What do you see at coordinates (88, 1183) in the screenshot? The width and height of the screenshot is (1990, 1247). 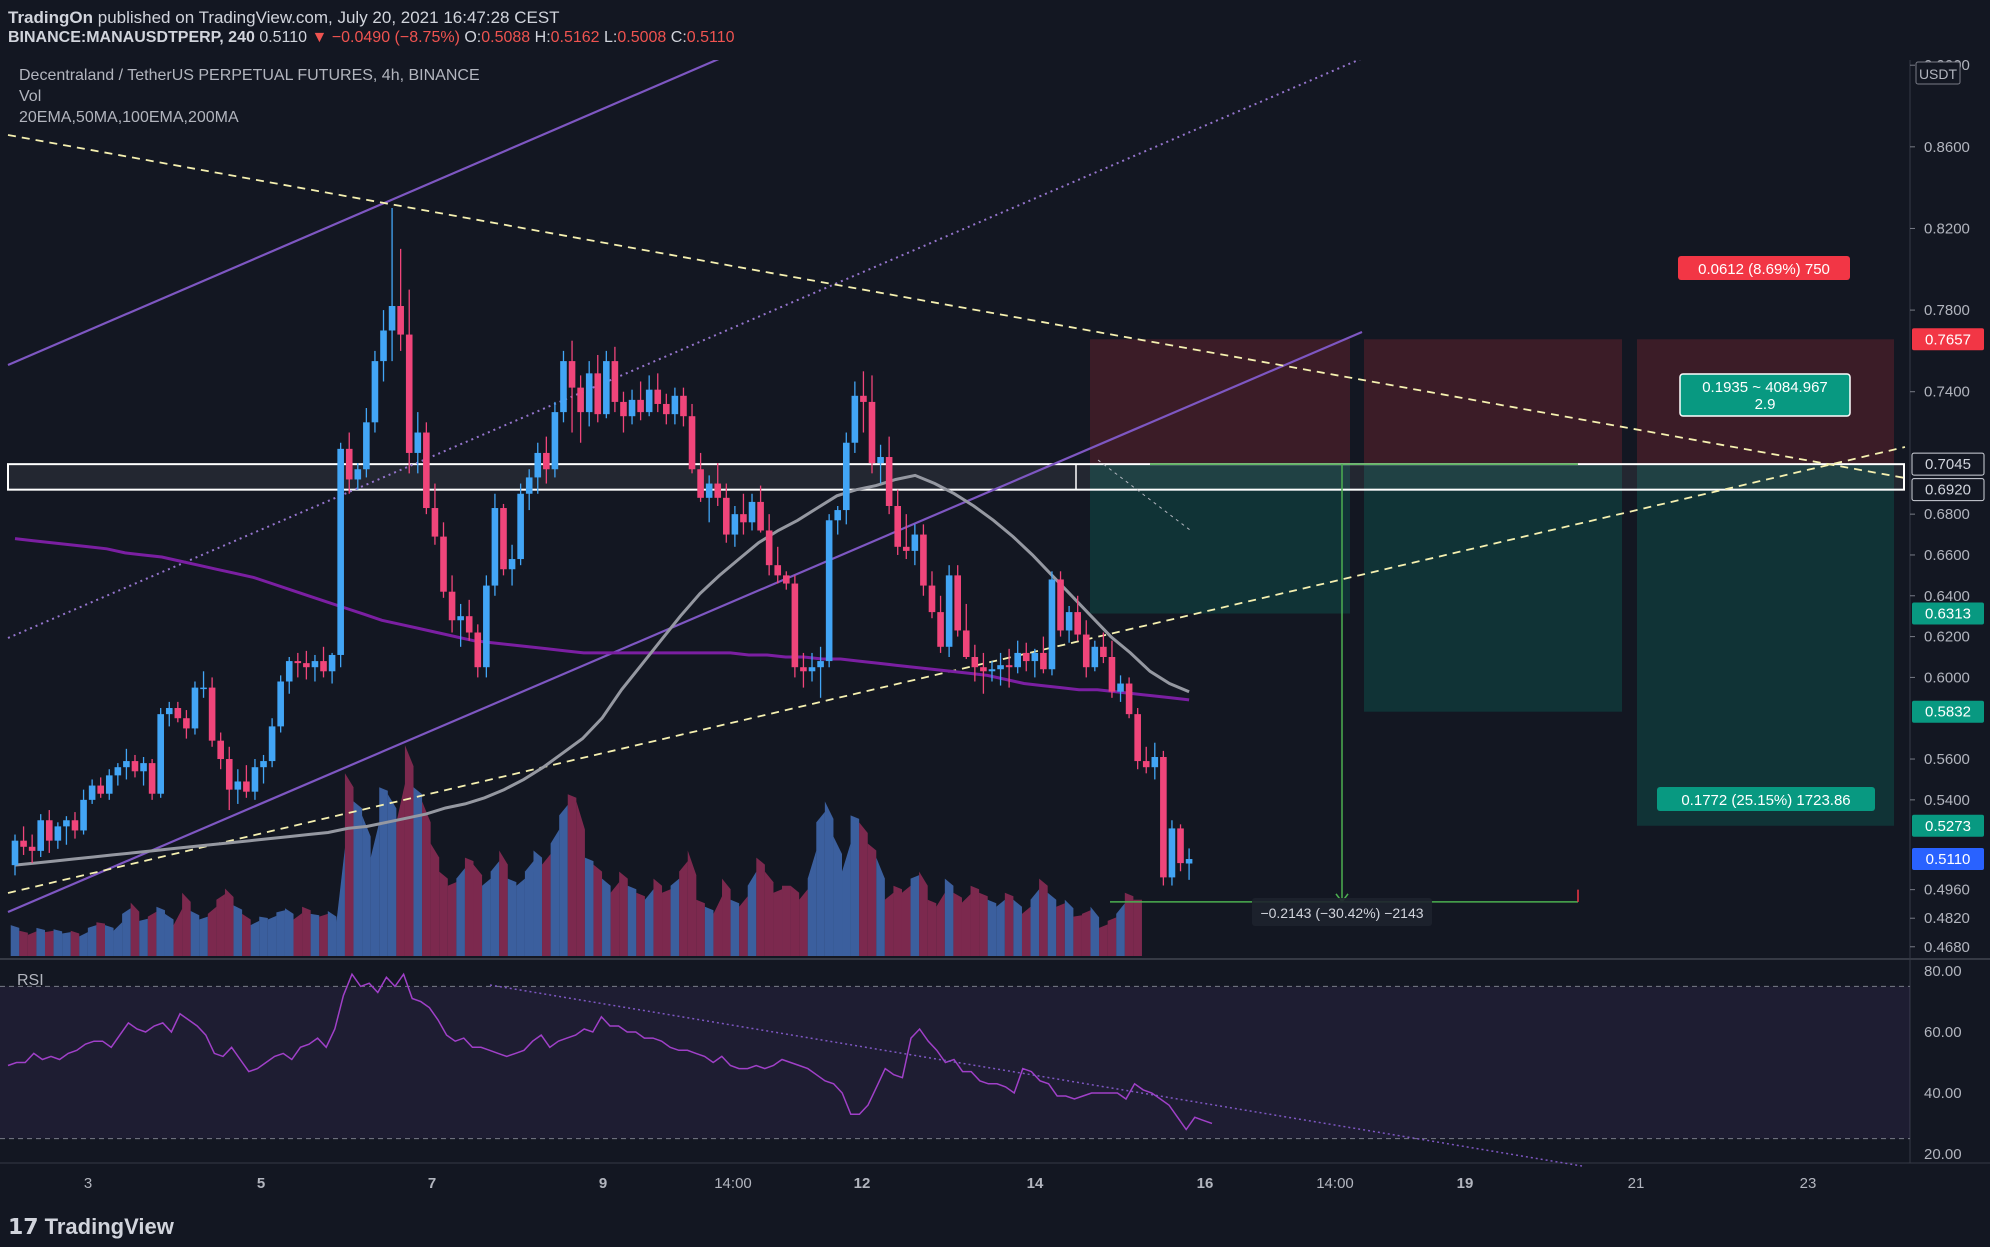 I see `time-tick-label: 3` at bounding box center [88, 1183].